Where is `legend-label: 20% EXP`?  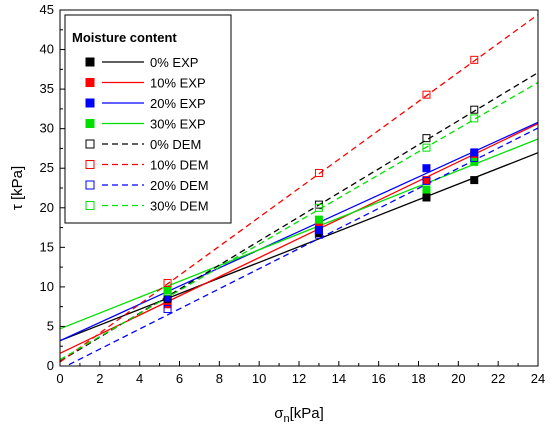
legend-label: 20% EXP is located at coordinates (178, 103).